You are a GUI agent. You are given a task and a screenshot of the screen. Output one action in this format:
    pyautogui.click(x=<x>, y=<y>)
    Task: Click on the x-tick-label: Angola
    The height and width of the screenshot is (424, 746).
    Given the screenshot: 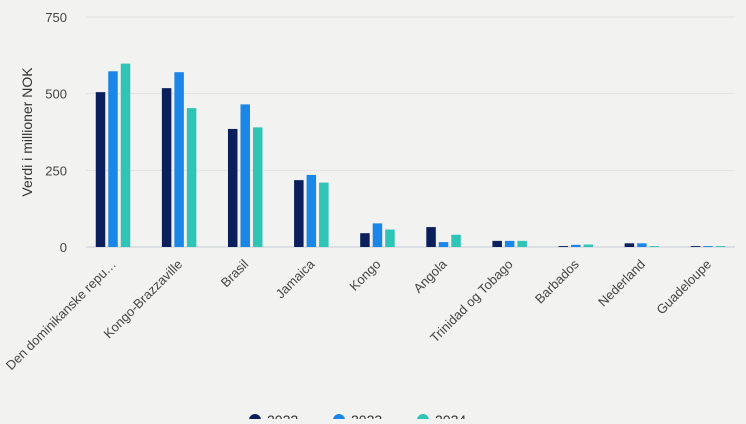 What is the action you would take?
    pyautogui.click(x=430, y=276)
    